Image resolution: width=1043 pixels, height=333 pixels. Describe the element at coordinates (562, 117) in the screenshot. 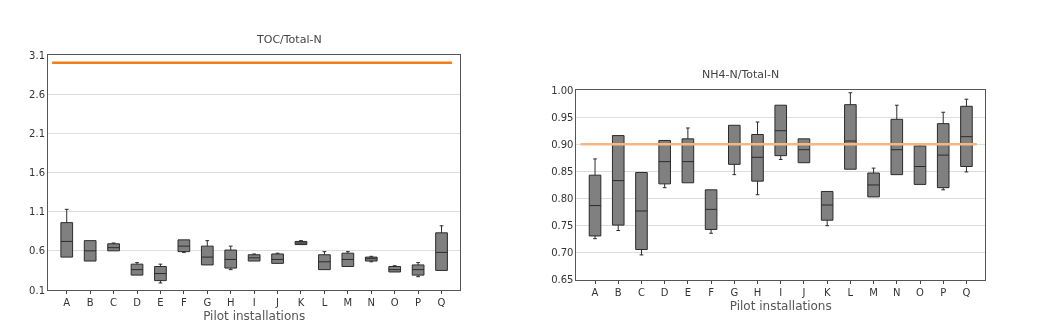

I see `y-tick-label: 0.95` at that location.